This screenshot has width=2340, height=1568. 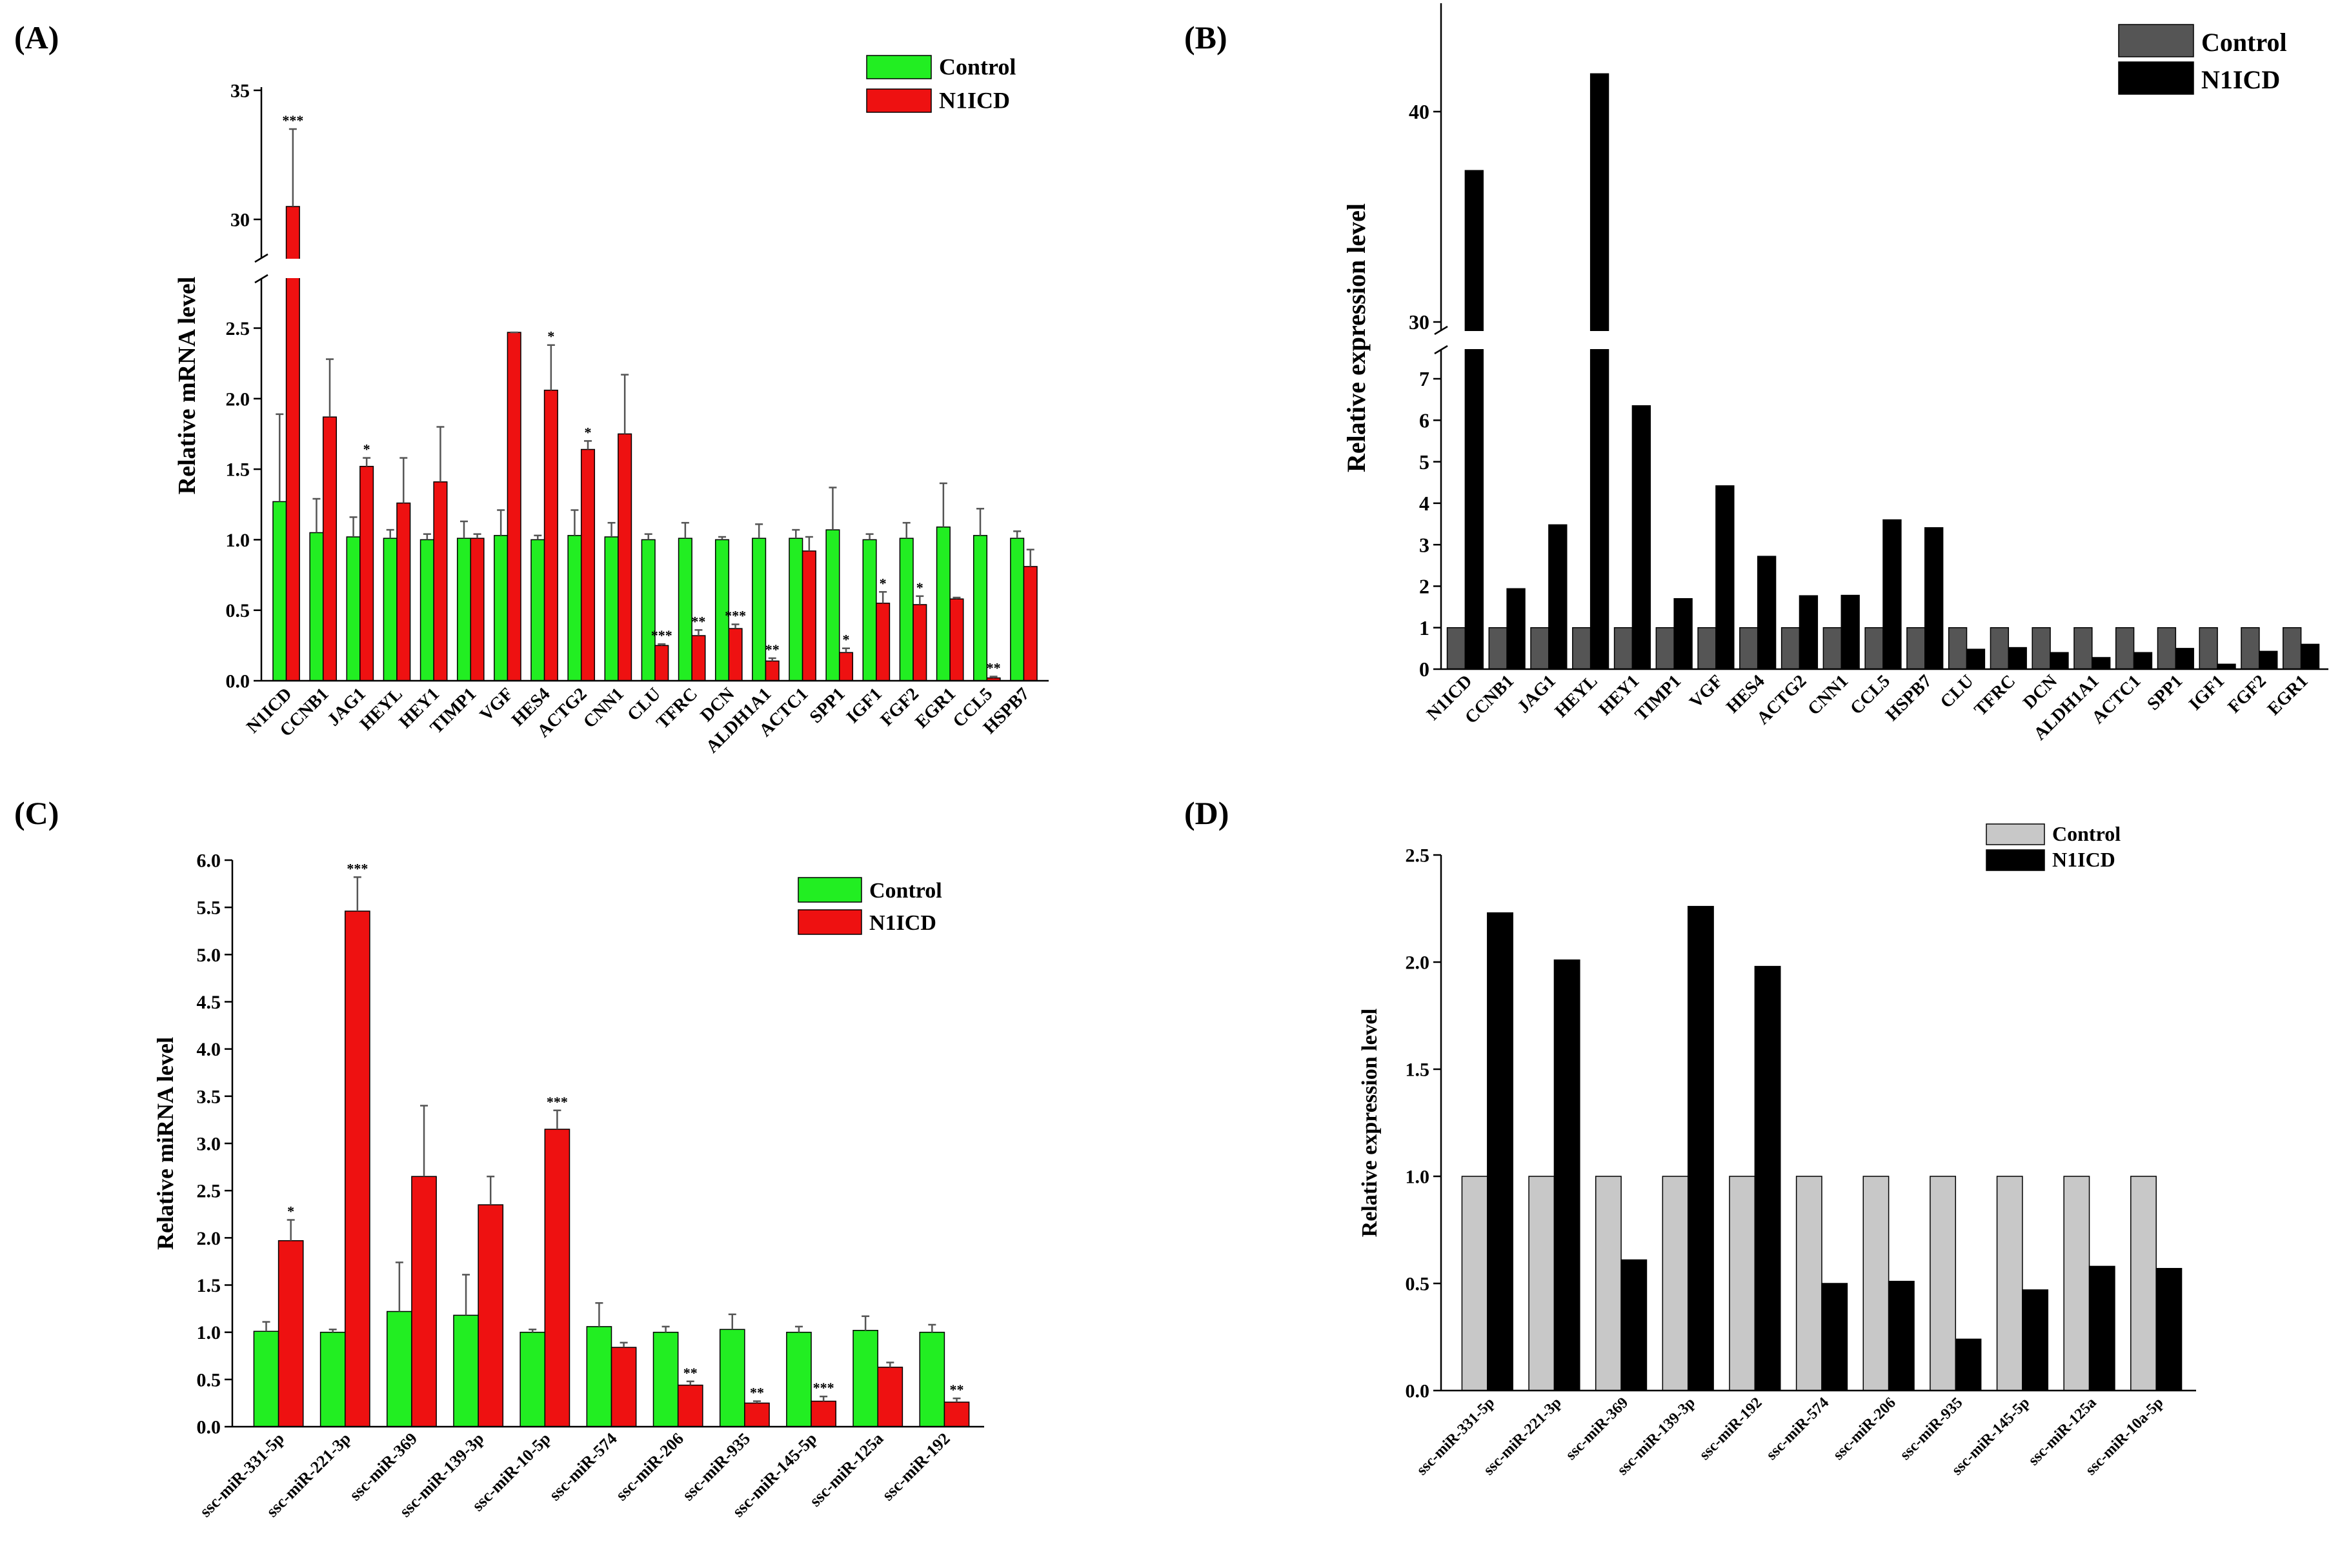 I want to click on significance-marker-12: ***, so click(x=735, y=616).